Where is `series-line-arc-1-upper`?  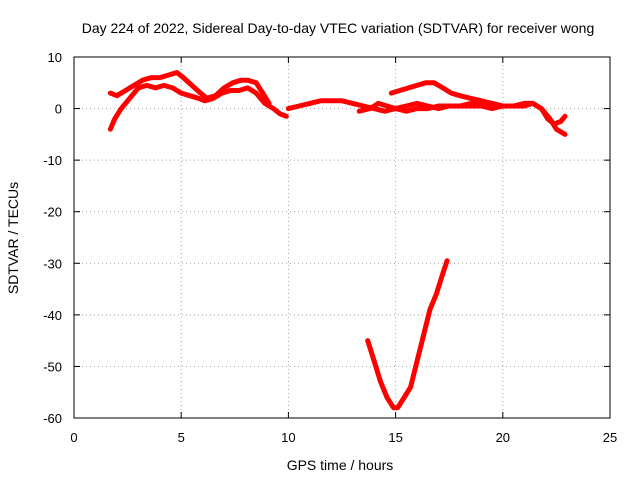 series-line-arc-1-upper is located at coordinates (189, 88).